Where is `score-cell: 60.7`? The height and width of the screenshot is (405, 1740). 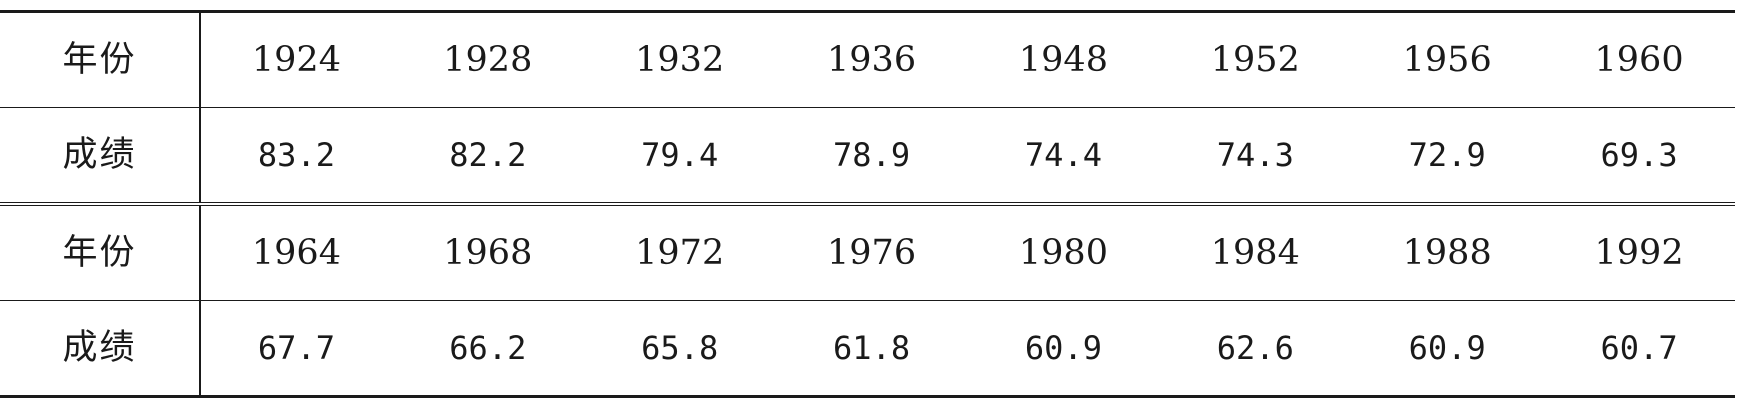
score-cell: 60.7 is located at coordinates (1639, 349).